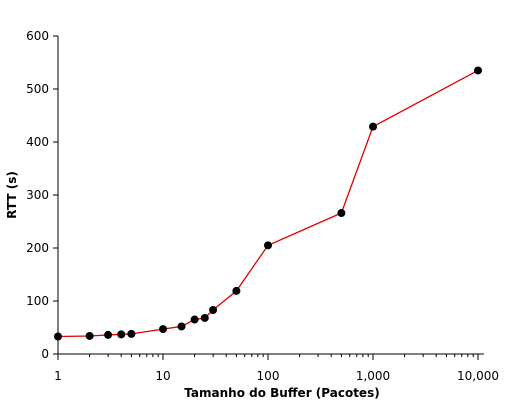 Image resolution: width=515 pixels, height=410 pixels. Describe the element at coordinates (37, 89) in the screenshot. I see `y-tick-label: 500` at that location.